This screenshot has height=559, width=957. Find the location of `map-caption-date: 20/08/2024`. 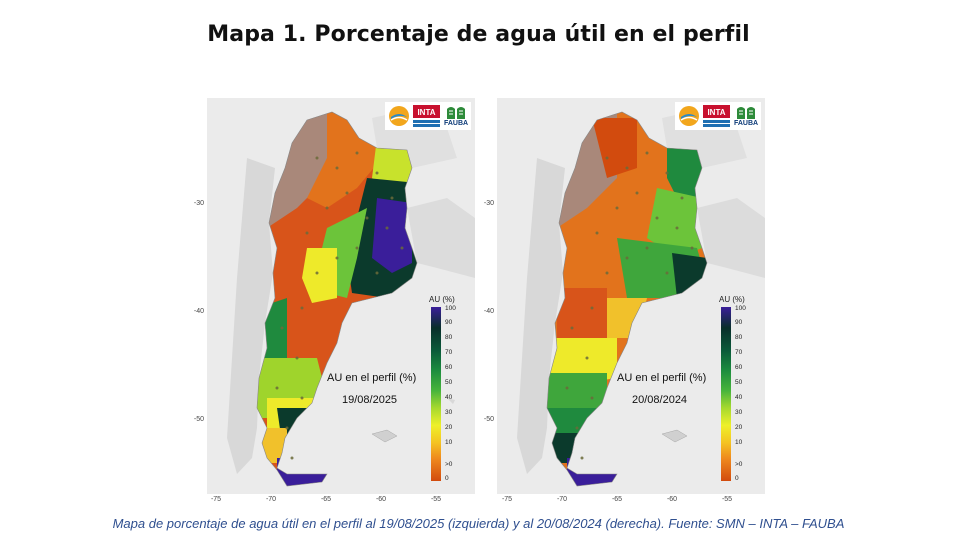

map-caption-date: 20/08/2024 is located at coordinates (660, 400).